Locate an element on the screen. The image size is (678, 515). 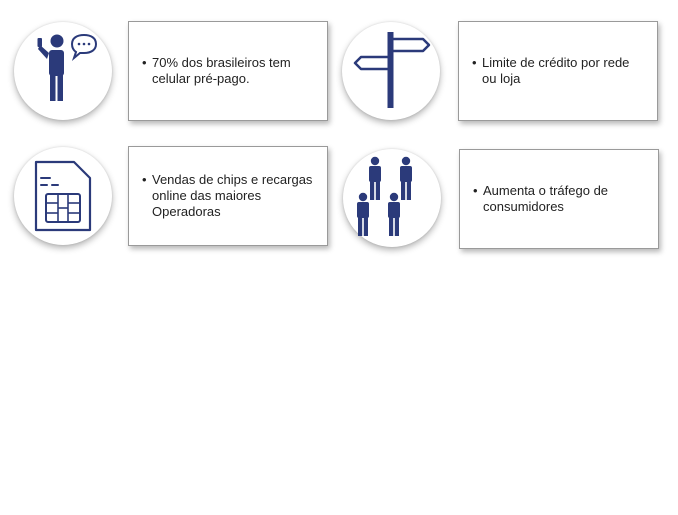
icon-circle-traffic is located at coordinates (392, 198).